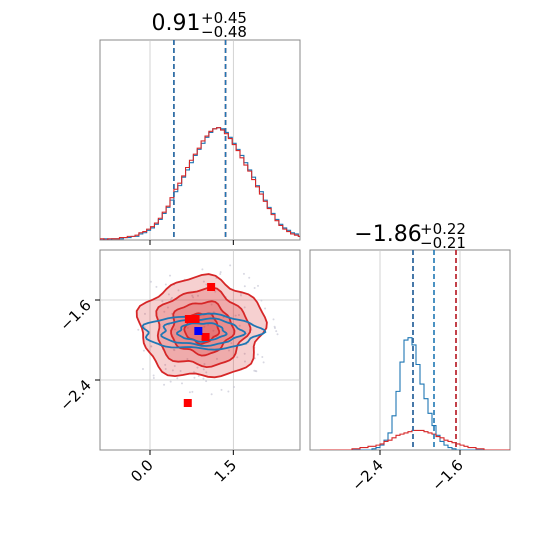  Describe the element at coordinates (447, 475) in the screenshot. I see `hist-2-xtick-label-1: −1.6` at that location.